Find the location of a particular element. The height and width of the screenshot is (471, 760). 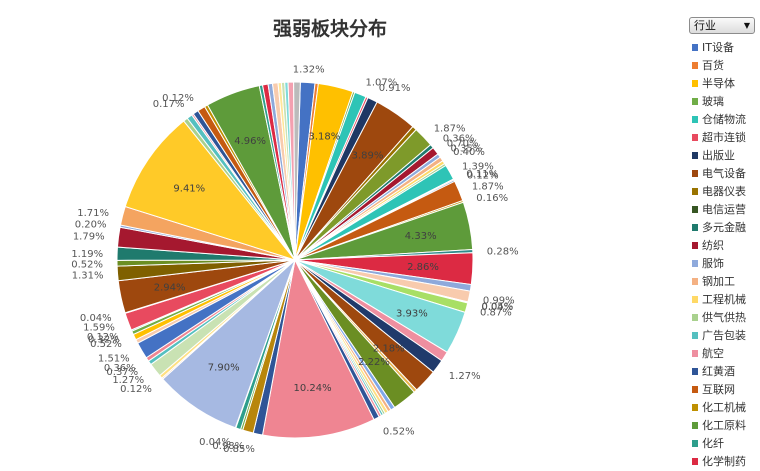

data-label: 0.20% is located at coordinates (91, 225).